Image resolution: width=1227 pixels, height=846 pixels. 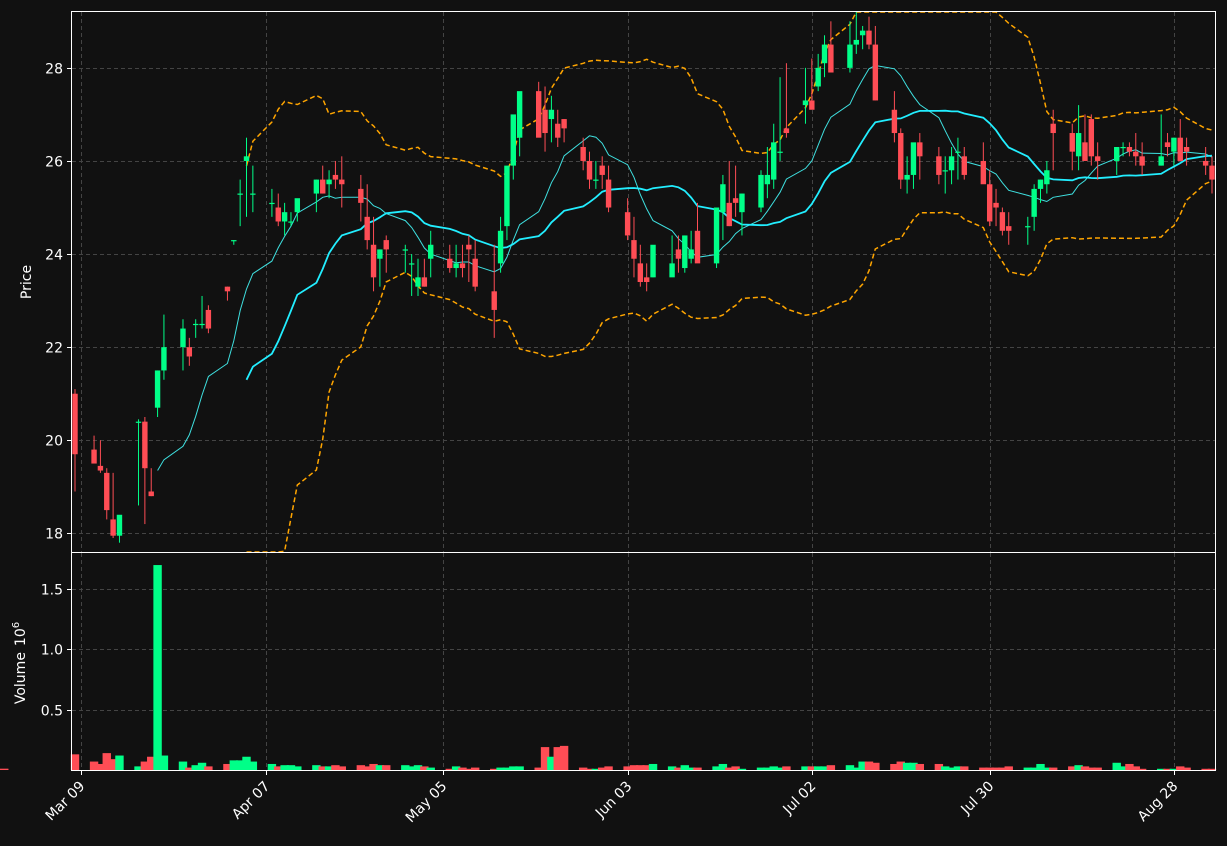 I want to click on price-y-axis-label: Price, so click(x=27, y=282).